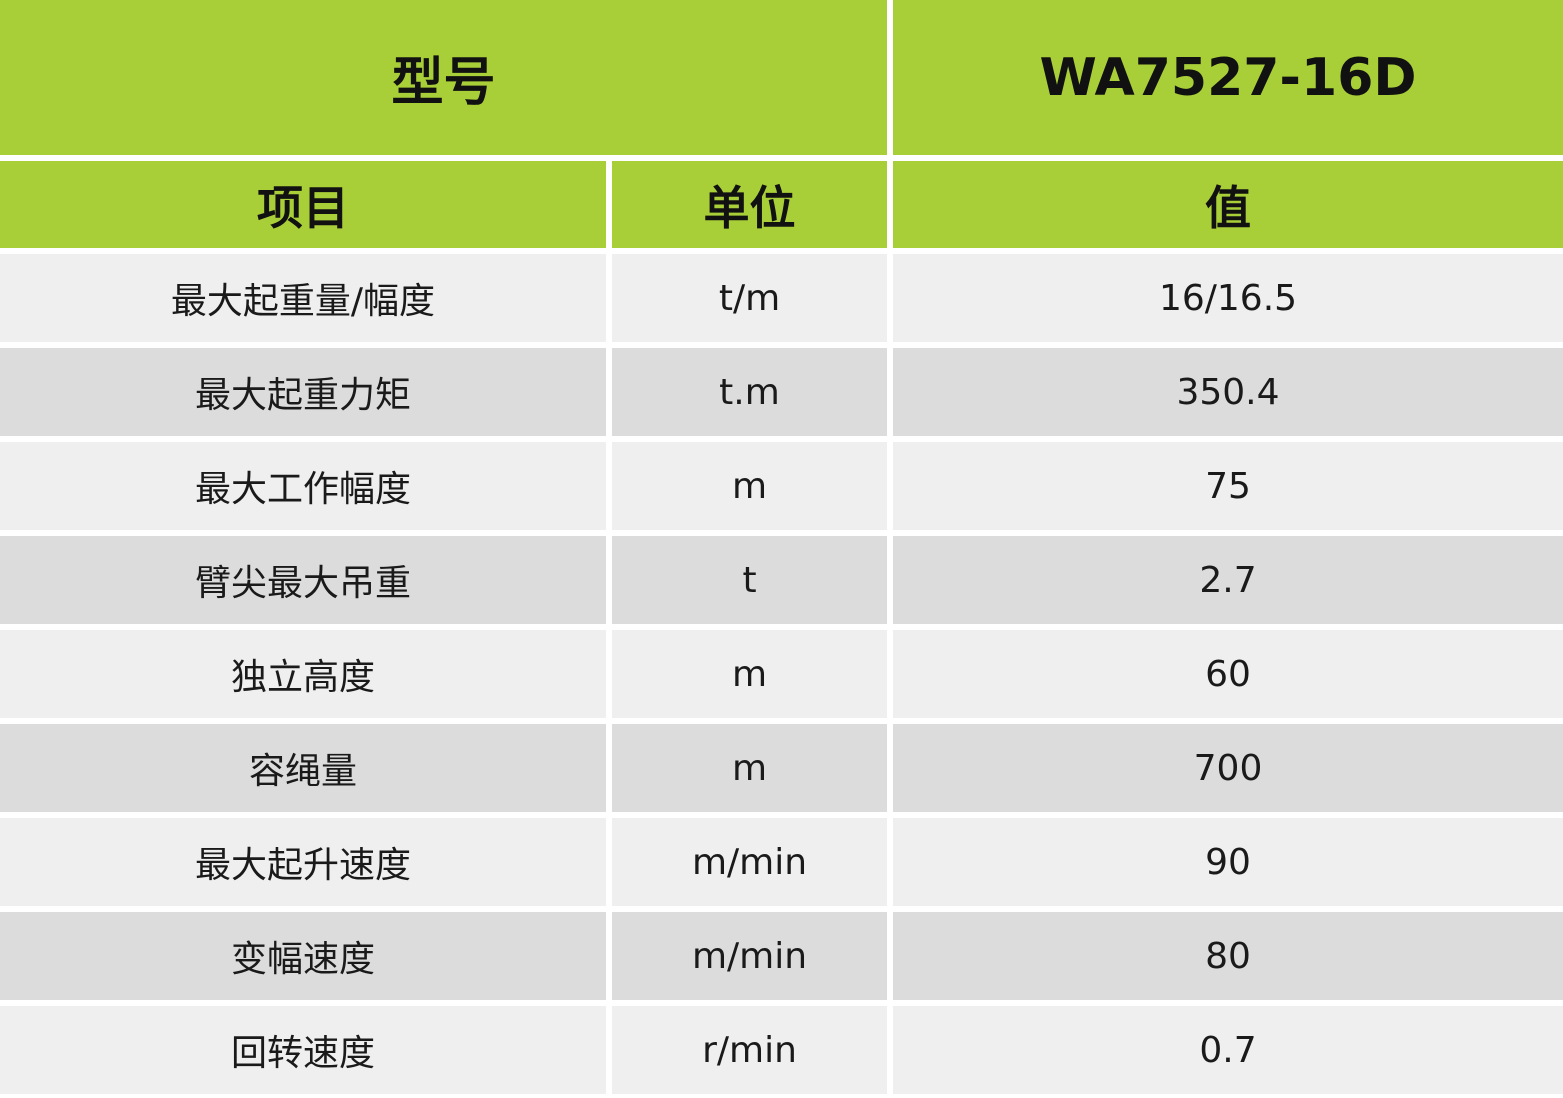  What do you see at coordinates (303, 956) in the screenshot?
I see `table-cell: 变幅速度` at bounding box center [303, 956].